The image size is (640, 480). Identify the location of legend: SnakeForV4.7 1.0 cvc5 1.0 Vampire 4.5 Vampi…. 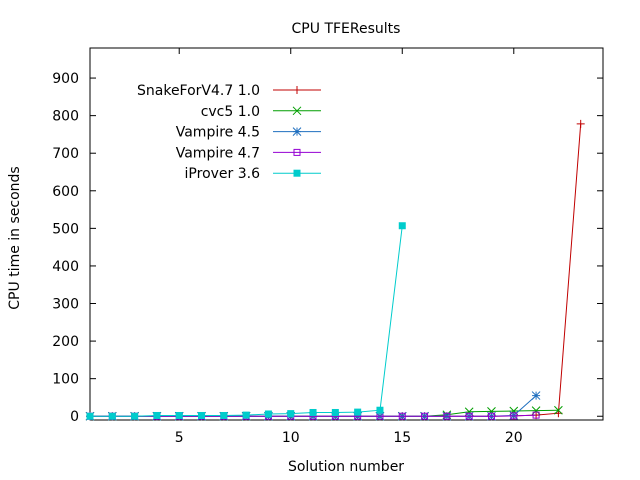
(229, 132).